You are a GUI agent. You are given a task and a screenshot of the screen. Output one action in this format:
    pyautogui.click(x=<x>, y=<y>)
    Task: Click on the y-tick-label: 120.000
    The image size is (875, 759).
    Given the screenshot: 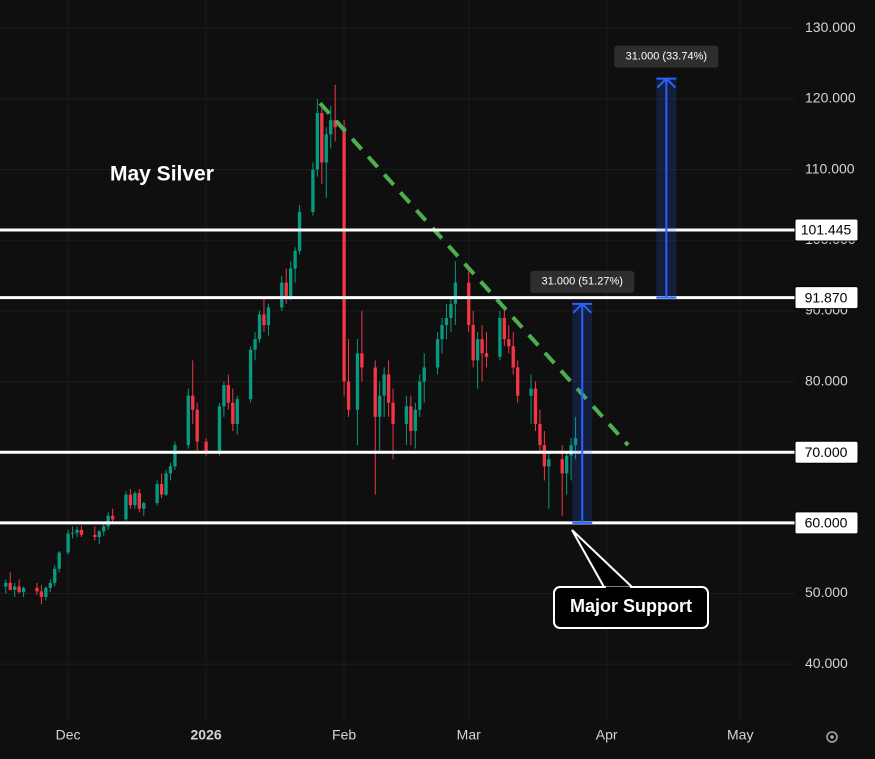 What is the action you would take?
    pyautogui.click(x=830, y=98)
    